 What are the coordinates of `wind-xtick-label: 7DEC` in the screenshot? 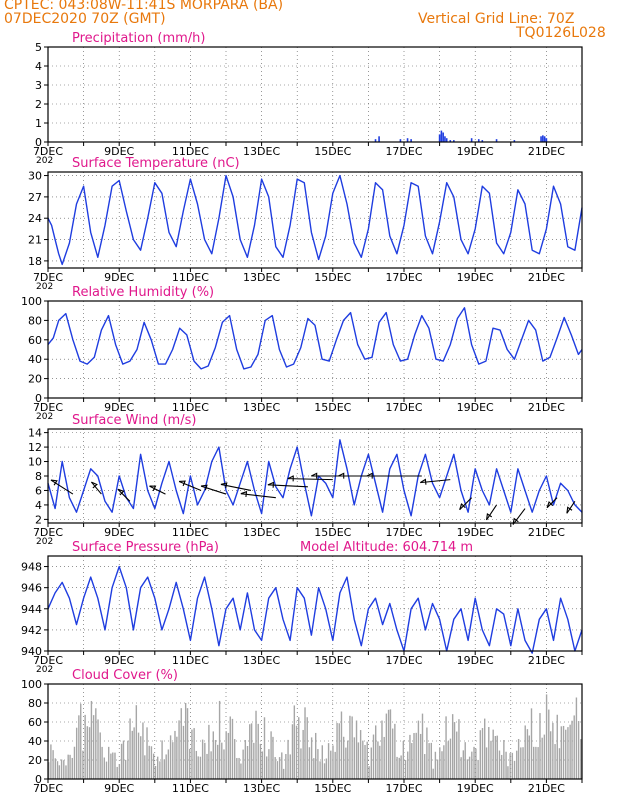 It's located at (48, 532).